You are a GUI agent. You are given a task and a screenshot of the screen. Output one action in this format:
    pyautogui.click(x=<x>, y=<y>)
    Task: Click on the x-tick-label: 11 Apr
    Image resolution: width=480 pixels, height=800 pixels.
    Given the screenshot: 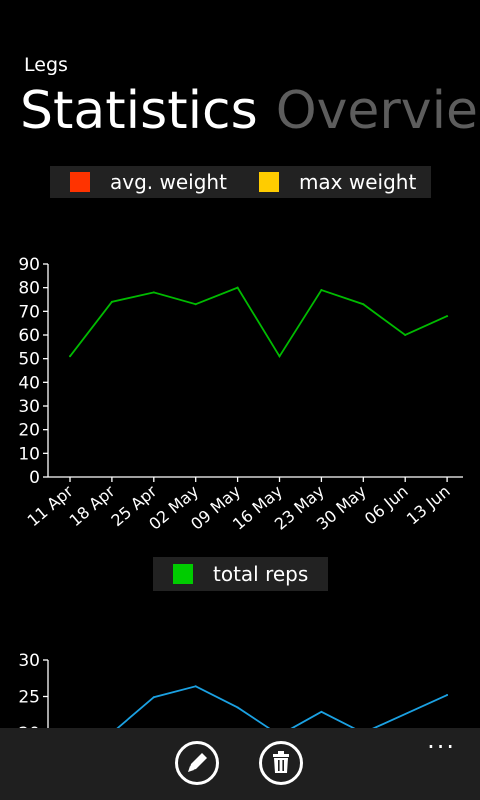 What is the action you would take?
    pyautogui.click(x=50, y=505)
    